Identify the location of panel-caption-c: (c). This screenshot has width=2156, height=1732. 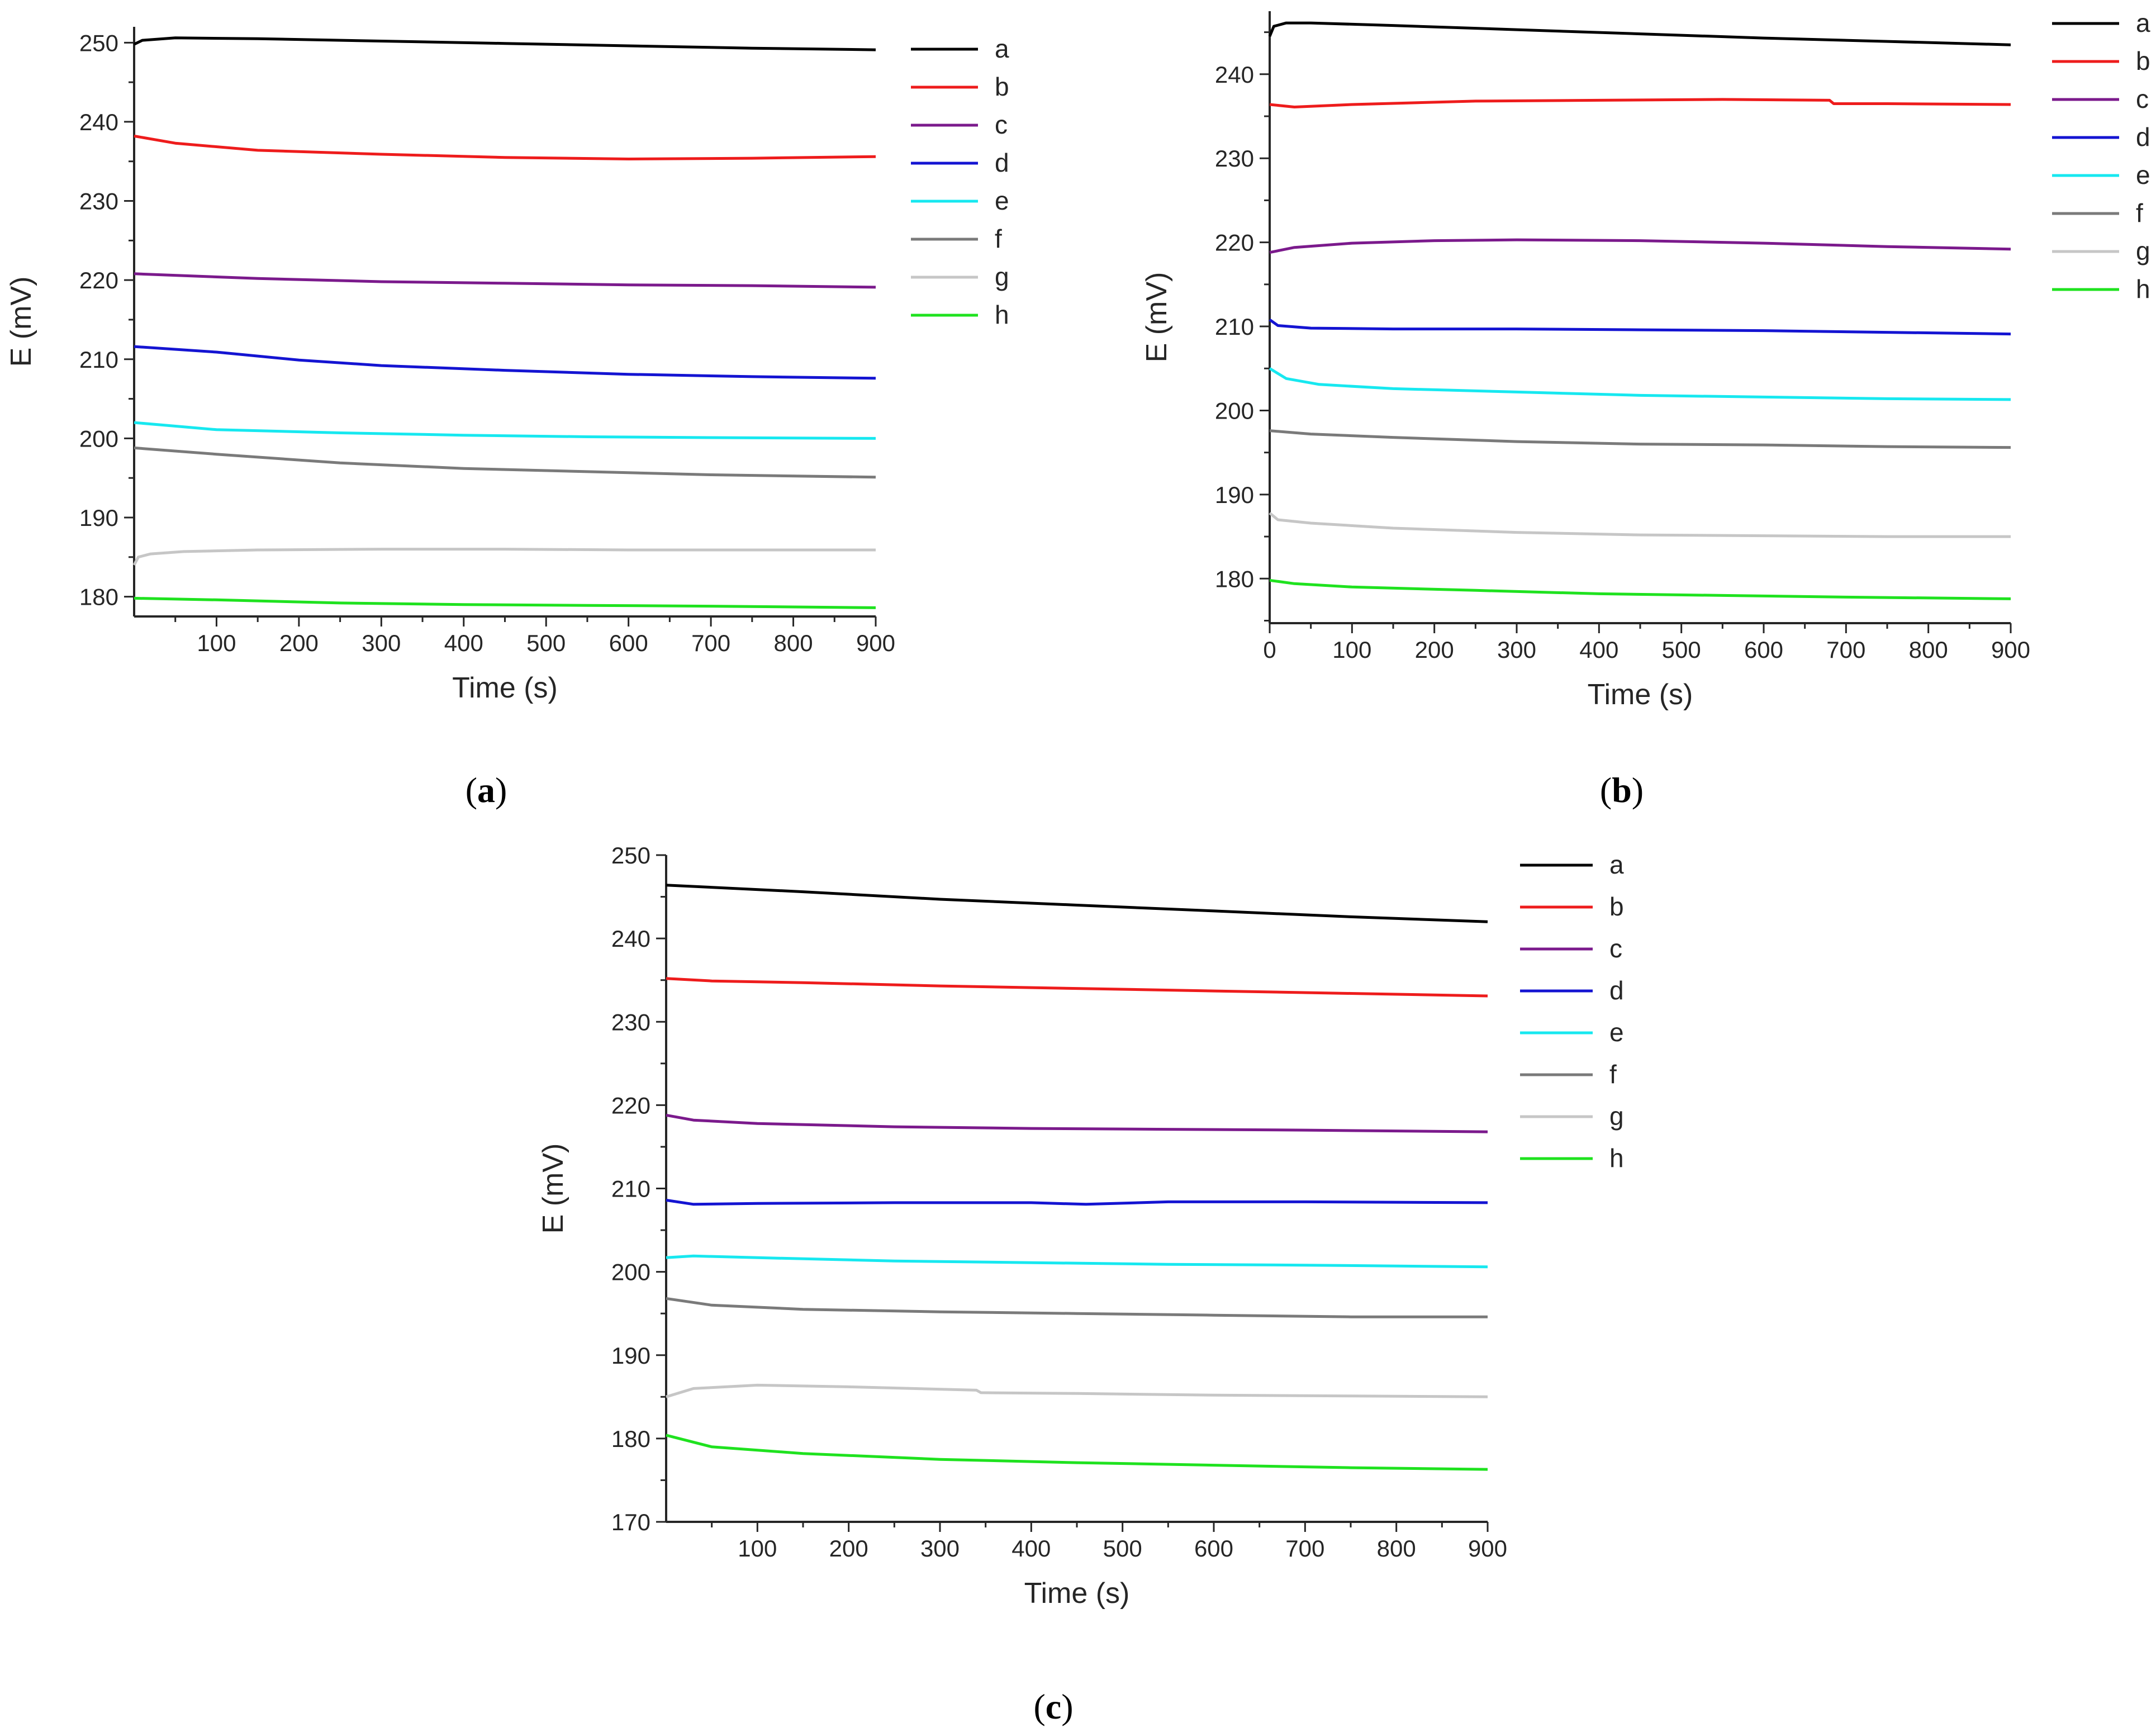
(1053, 1707).